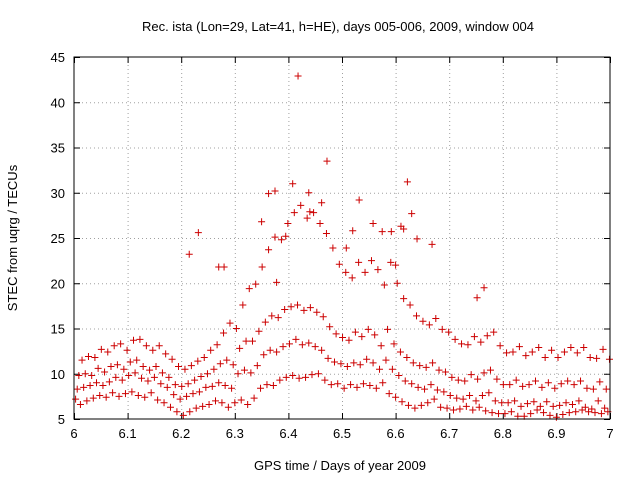 The height and width of the screenshot is (480, 640). I want to click on y-tick-label: 10, so click(58, 374).